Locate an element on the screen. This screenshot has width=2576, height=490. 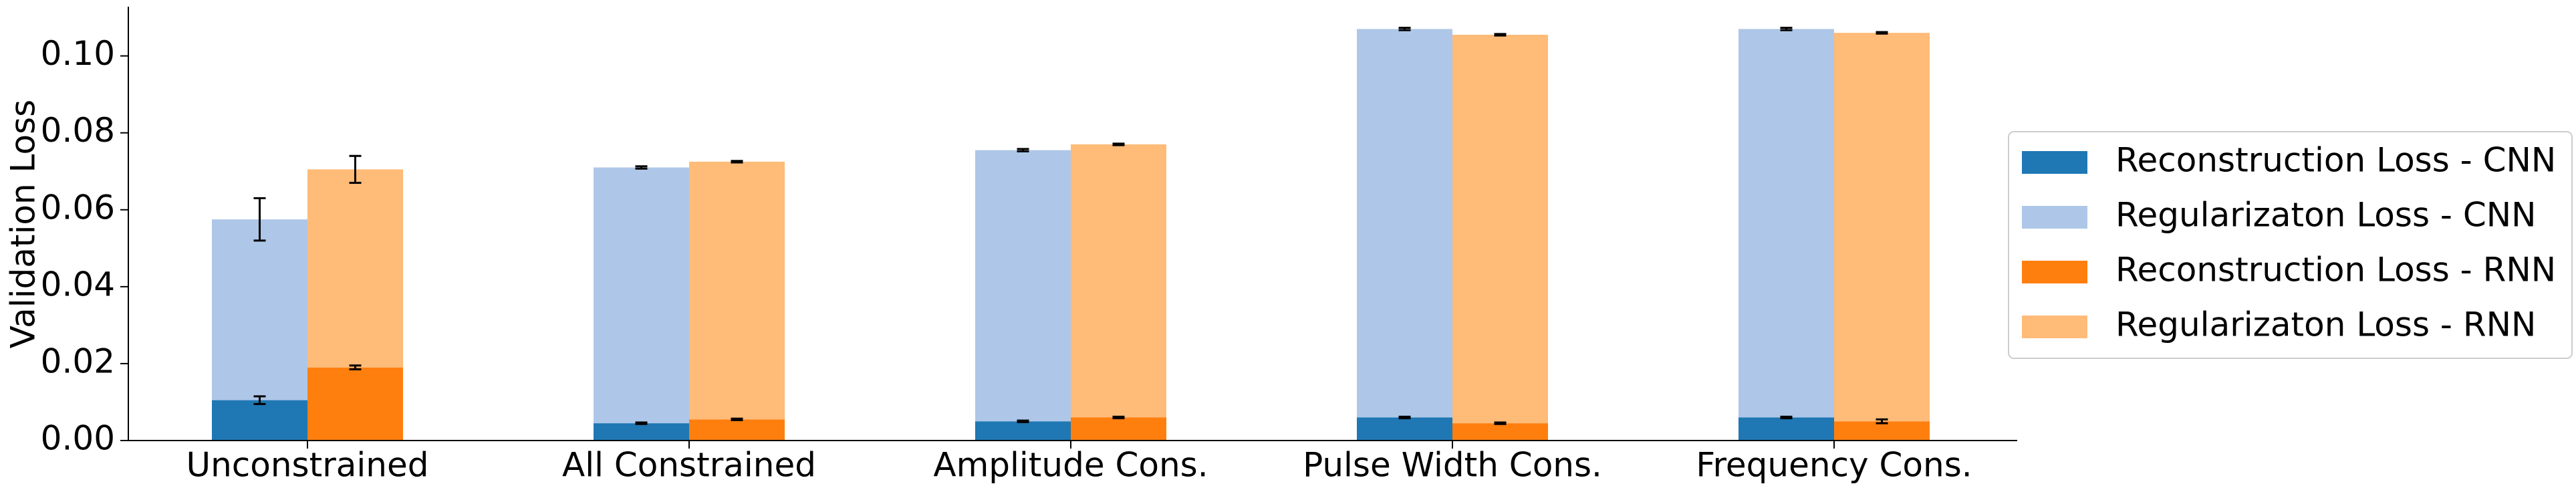
y-tick-label: 0.10 is located at coordinates (78, 53).